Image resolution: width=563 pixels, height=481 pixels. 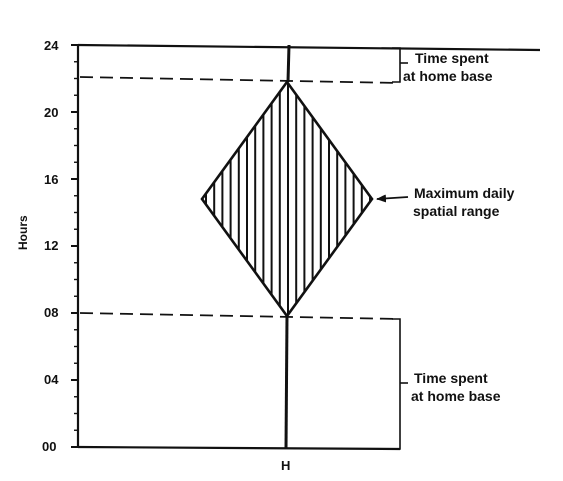 I want to click on spatial-range-arrow, so click(x=392, y=198).